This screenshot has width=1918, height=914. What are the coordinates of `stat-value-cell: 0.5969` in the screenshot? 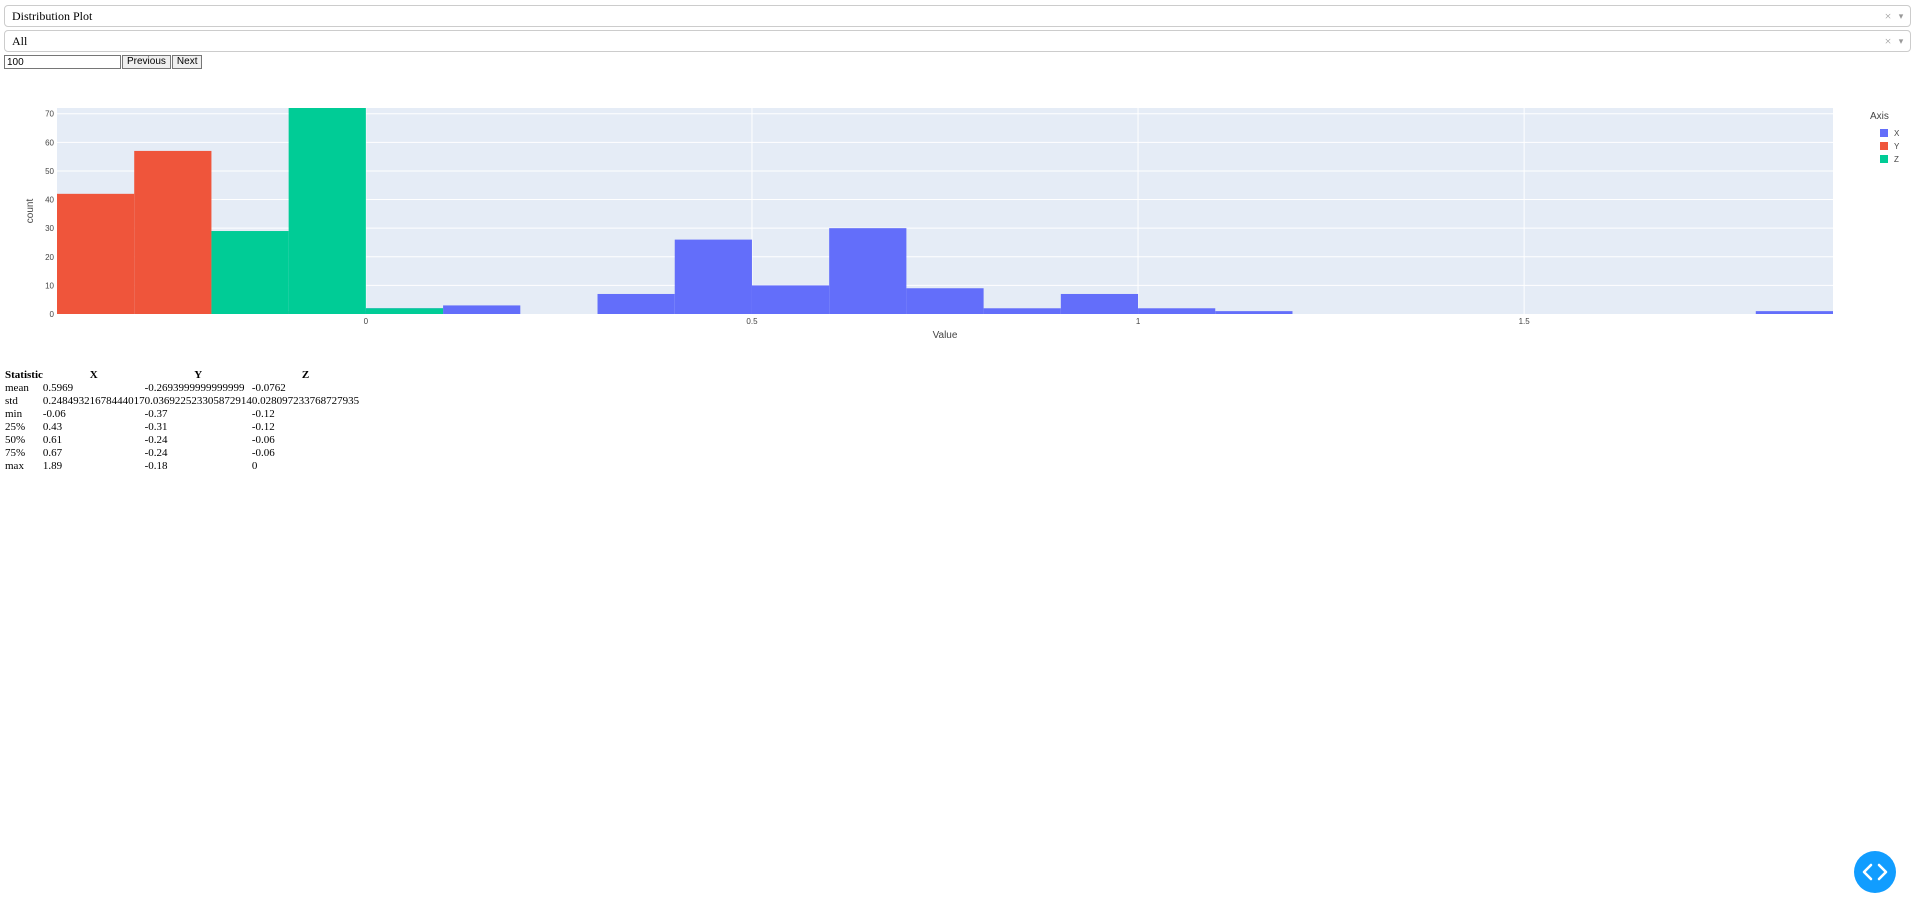 It's located at (58, 388).